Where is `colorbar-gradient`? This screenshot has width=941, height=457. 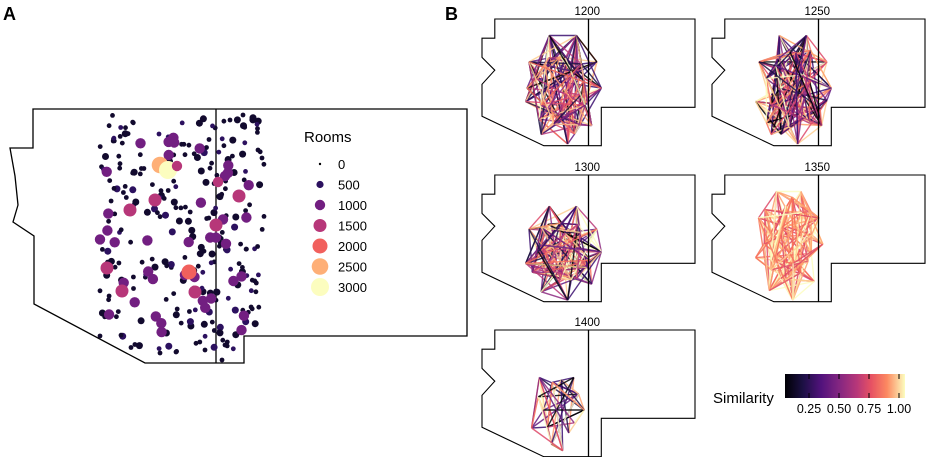 colorbar-gradient is located at coordinates (845, 386).